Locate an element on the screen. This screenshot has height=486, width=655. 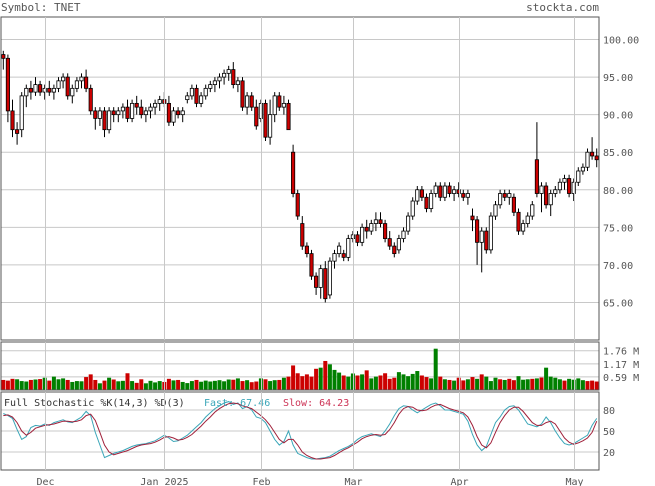
price-tick-label: 75.00 is located at coordinates (618, 228).